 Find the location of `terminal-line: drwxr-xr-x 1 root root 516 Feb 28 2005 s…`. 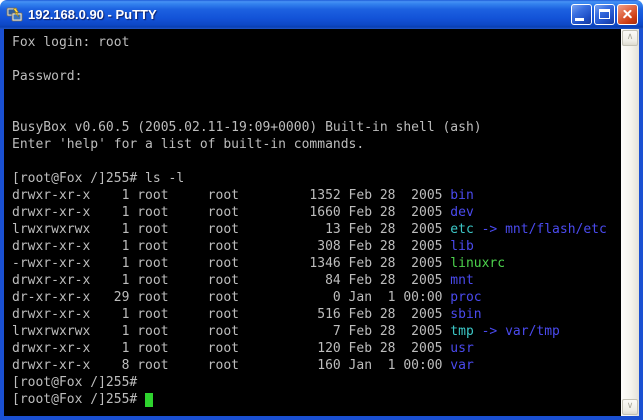

terminal-line: drwxr-xr-x 1 root root 516 Feb 28 2005 s… is located at coordinates (316, 314).